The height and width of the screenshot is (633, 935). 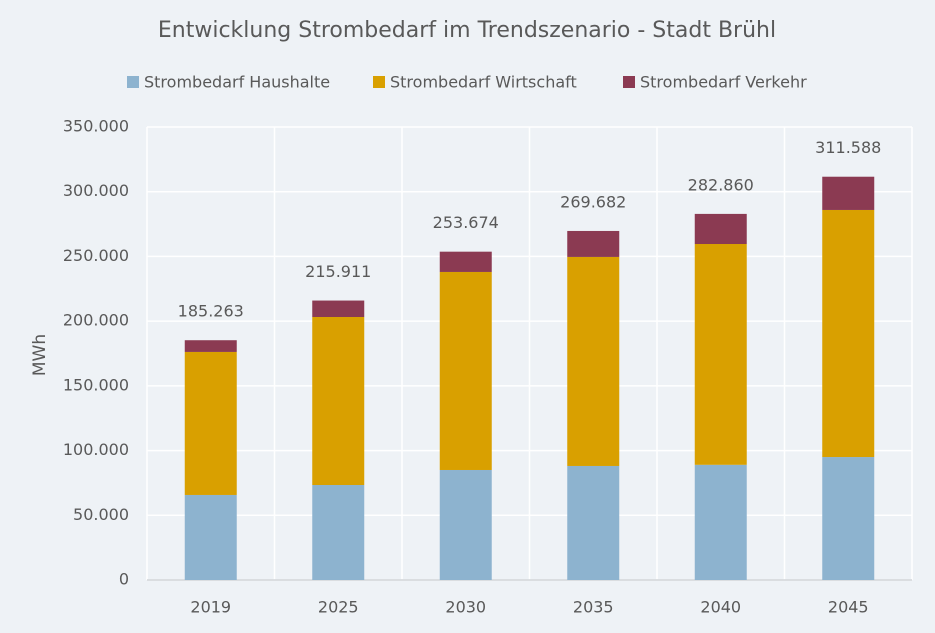 I want to click on y-axis-label: MWh, so click(x=40, y=355).